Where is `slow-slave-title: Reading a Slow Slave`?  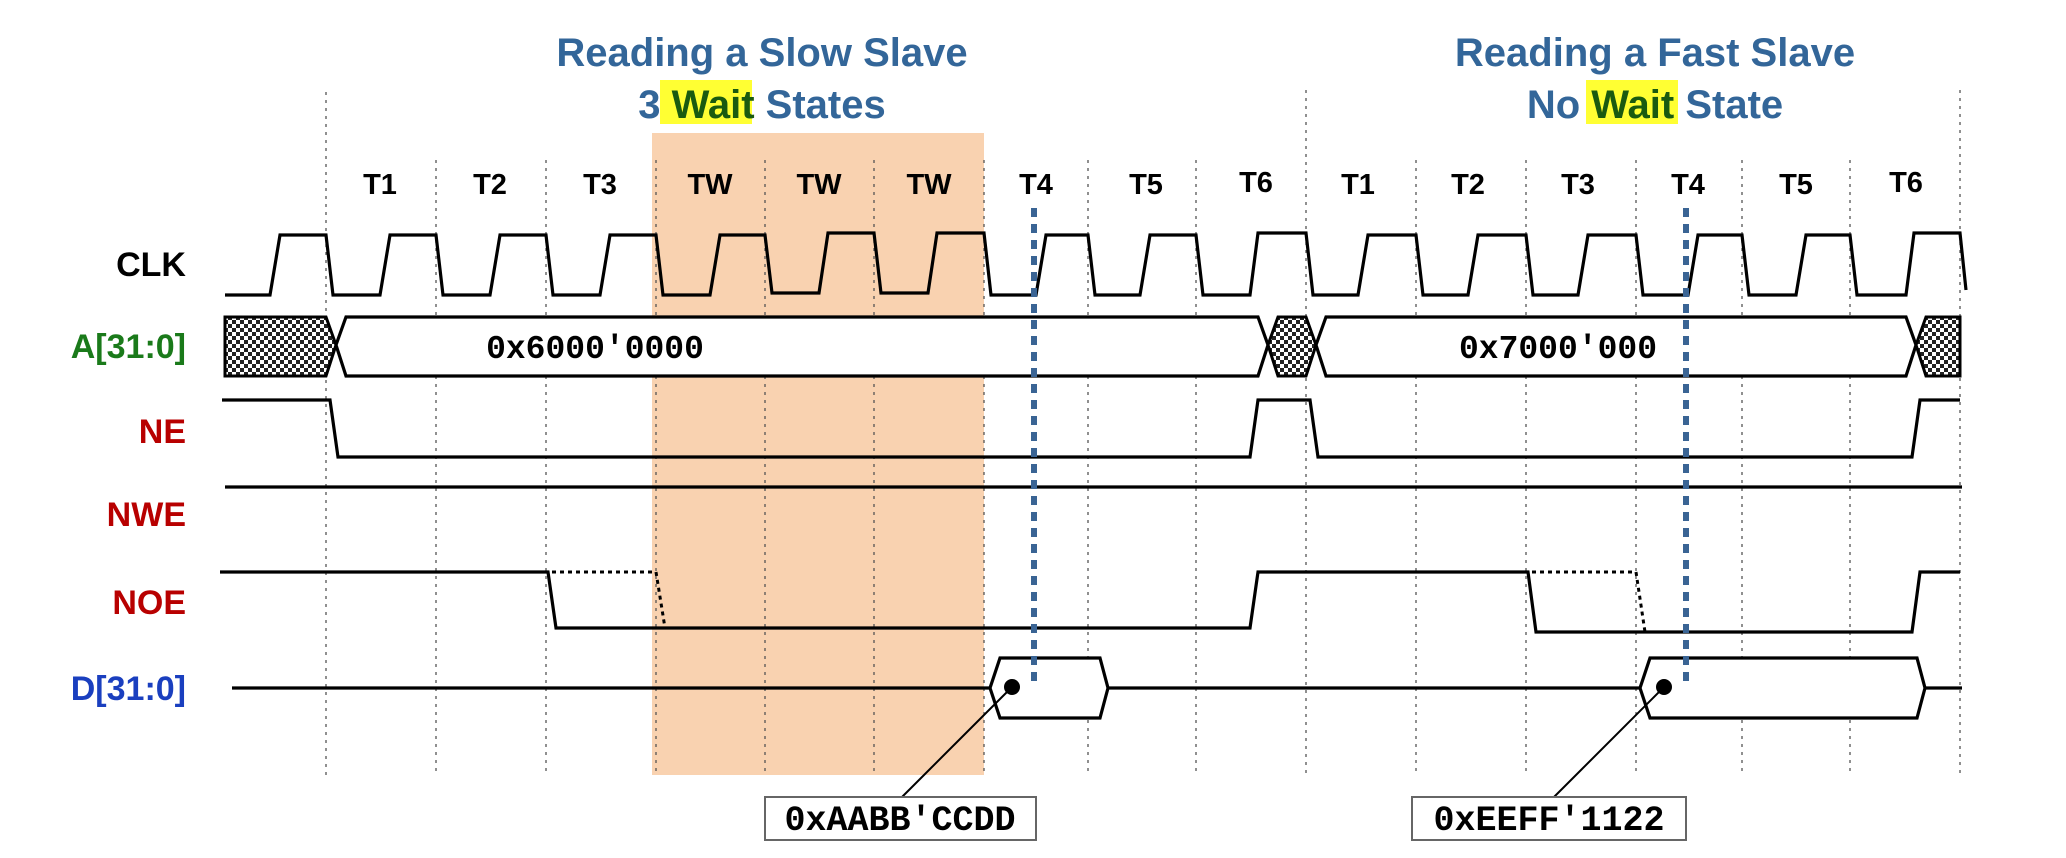
slow-slave-title: Reading a Slow Slave is located at coordinates (761, 53).